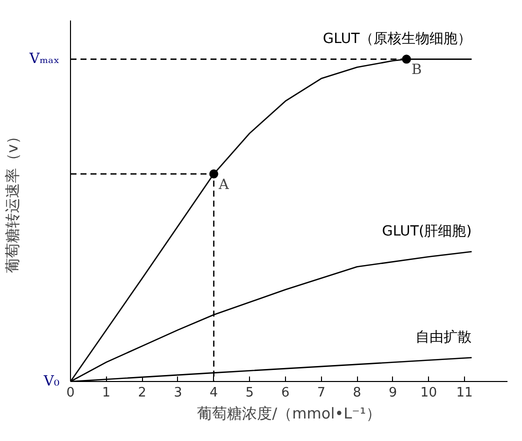 Image resolution: width=522 pixels, height=441 pixels. Describe the element at coordinates (214, 393) in the screenshot. I see `x-tick-label: 4` at that location.